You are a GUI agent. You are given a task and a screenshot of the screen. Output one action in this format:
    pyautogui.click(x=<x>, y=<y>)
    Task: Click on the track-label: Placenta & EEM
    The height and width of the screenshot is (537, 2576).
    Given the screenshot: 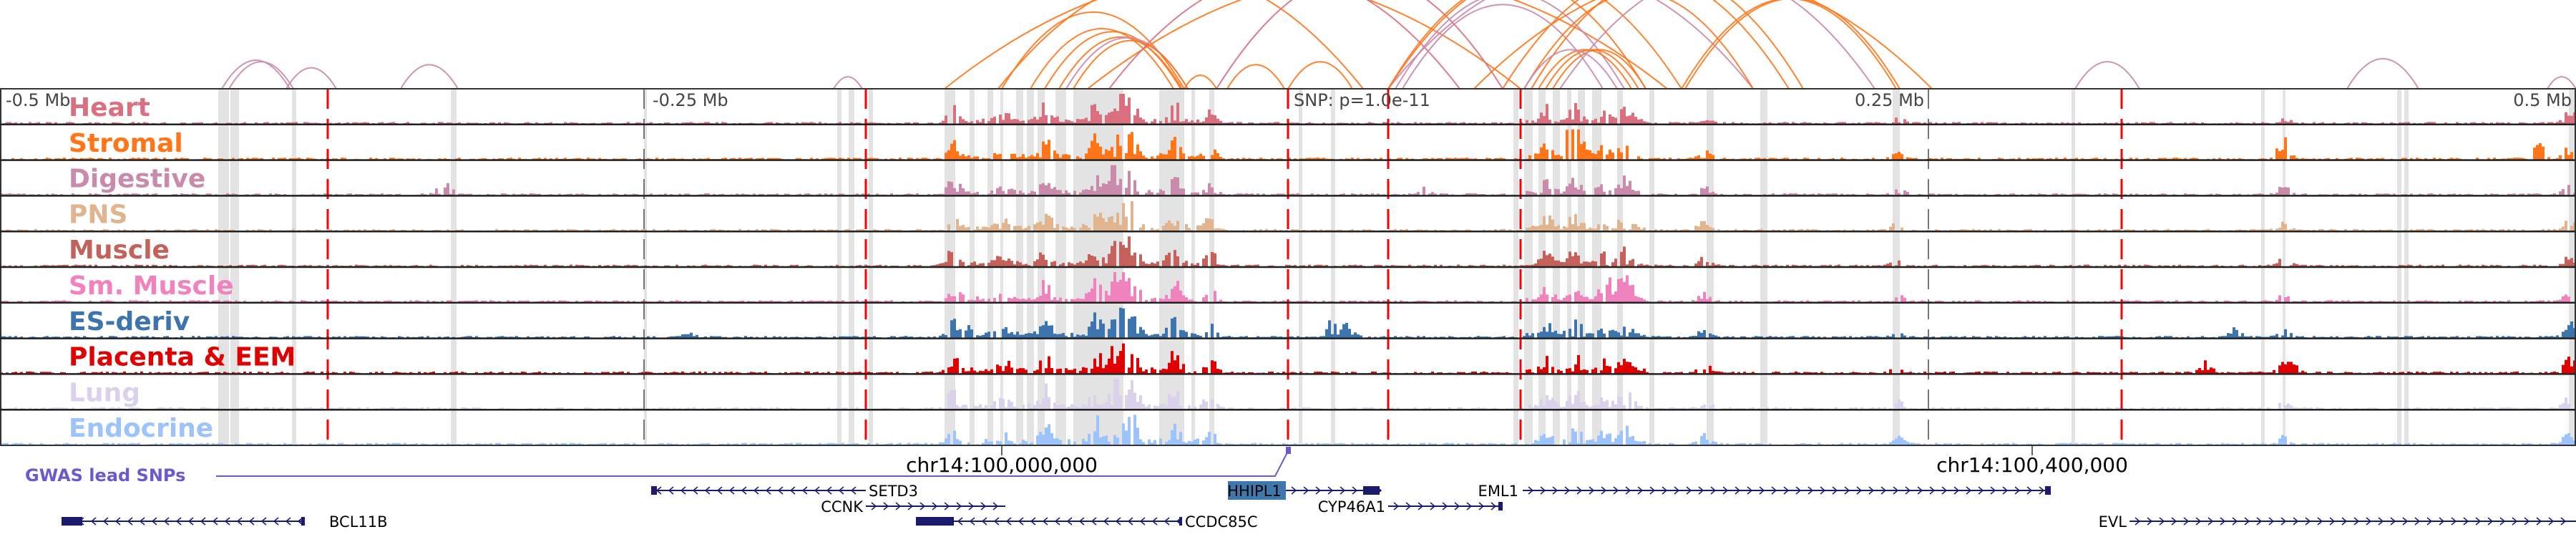 What is the action you would take?
    pyautogui.click(x=182, y=357)
    